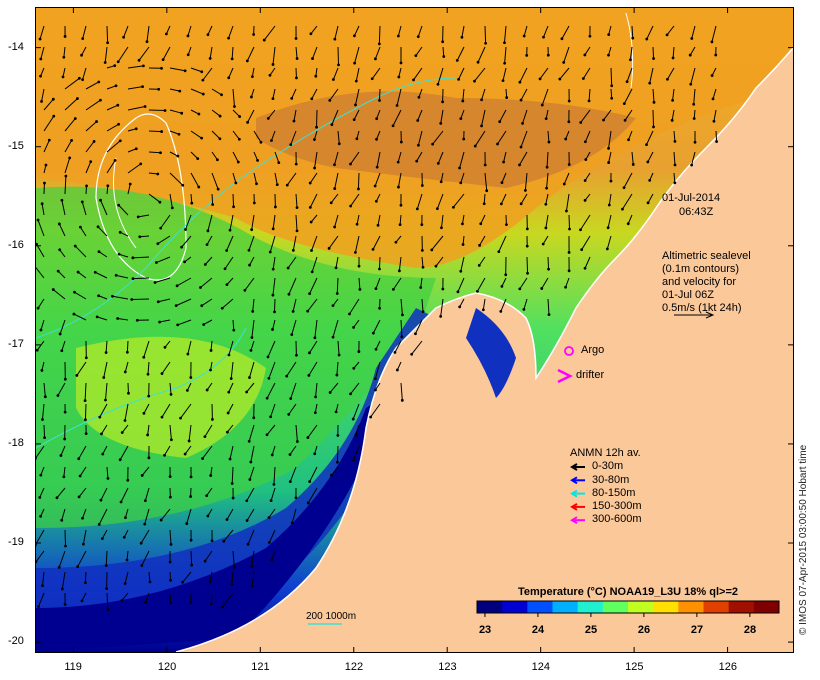 The width and height of the screenshot is (820, 680). I want to click on colorbar-label: 26, so click(644, 630).